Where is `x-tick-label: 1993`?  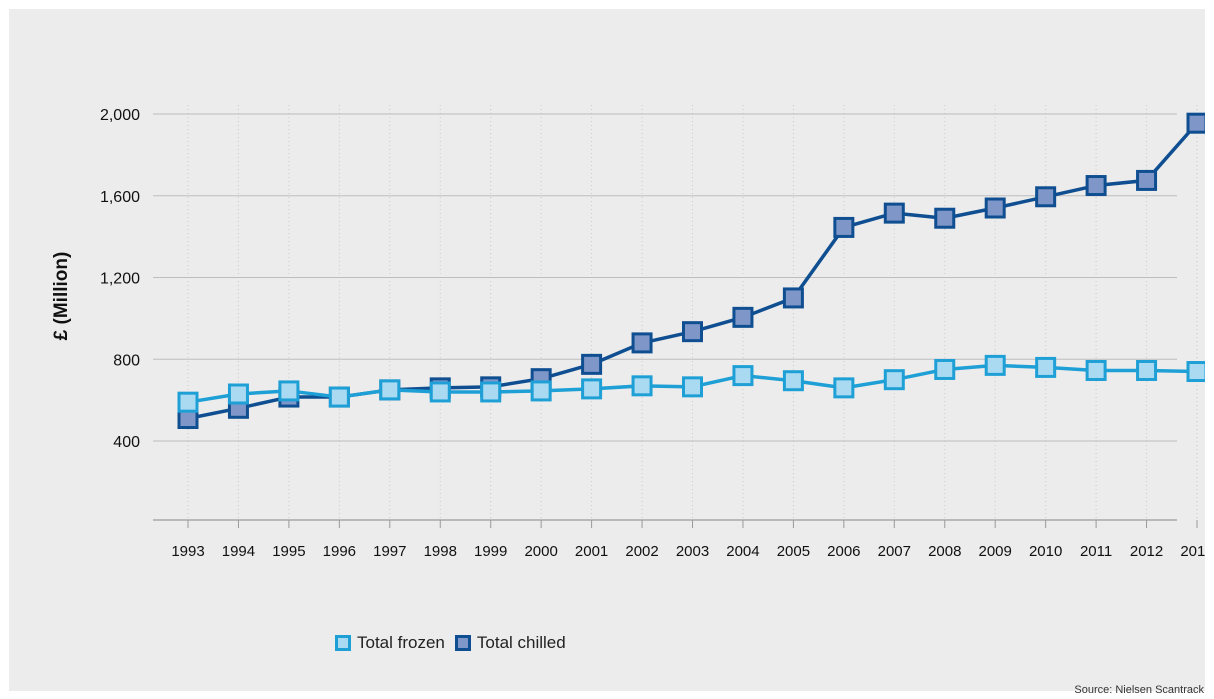
x-tick-label: 1993 is located at coordinates (187, 551).